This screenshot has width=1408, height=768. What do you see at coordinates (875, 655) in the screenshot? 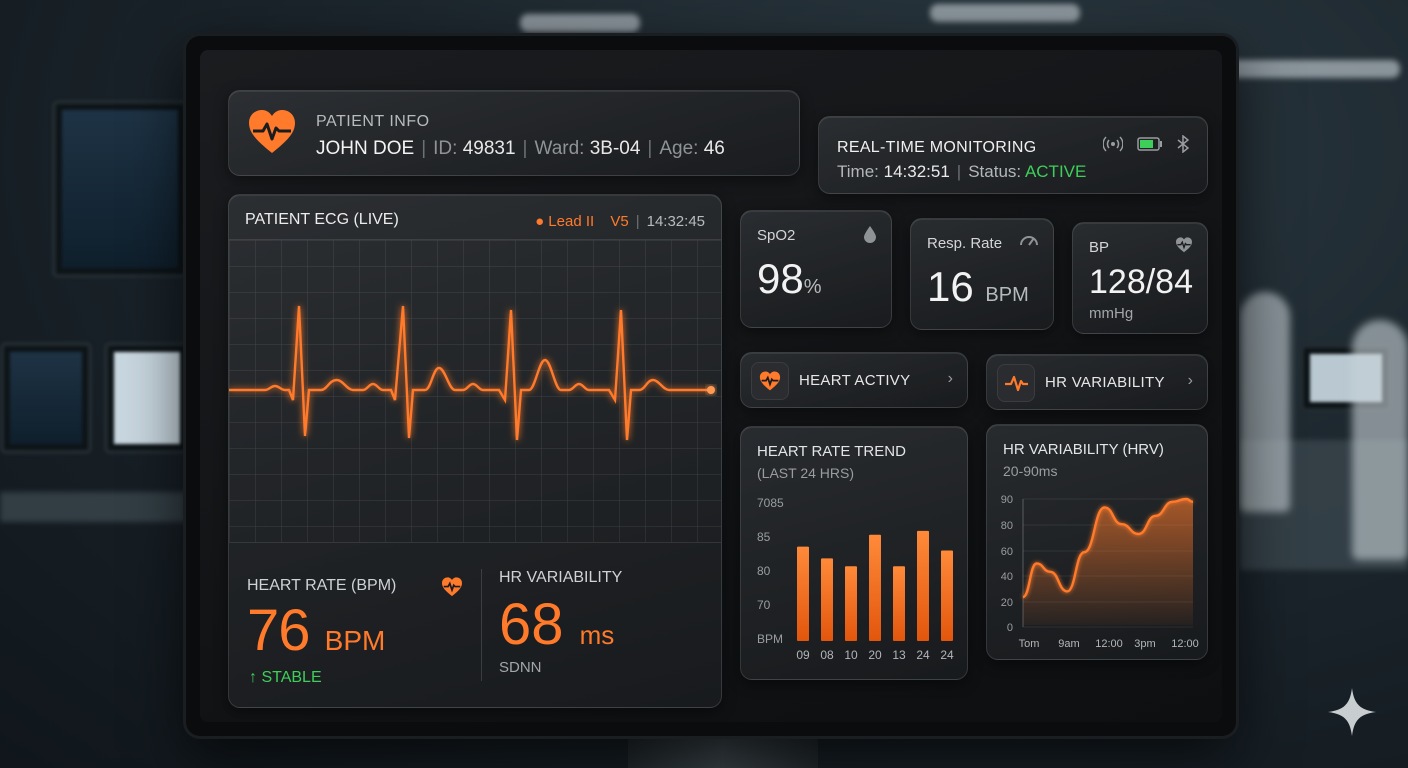
I see `x-tick-label: 20` at bounding box center [875, 655].